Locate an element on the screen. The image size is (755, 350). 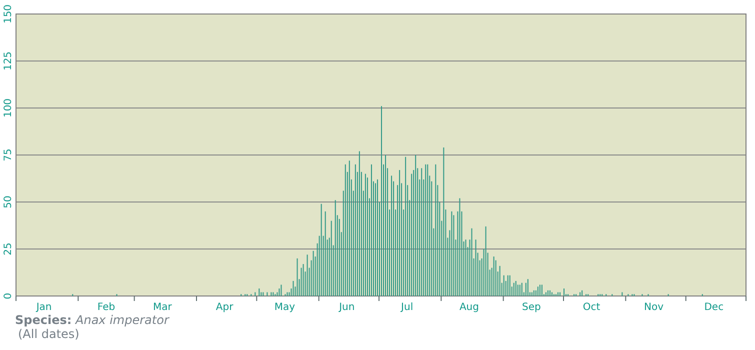
x-tick-label: Jun is located at coordinates (346, 307).